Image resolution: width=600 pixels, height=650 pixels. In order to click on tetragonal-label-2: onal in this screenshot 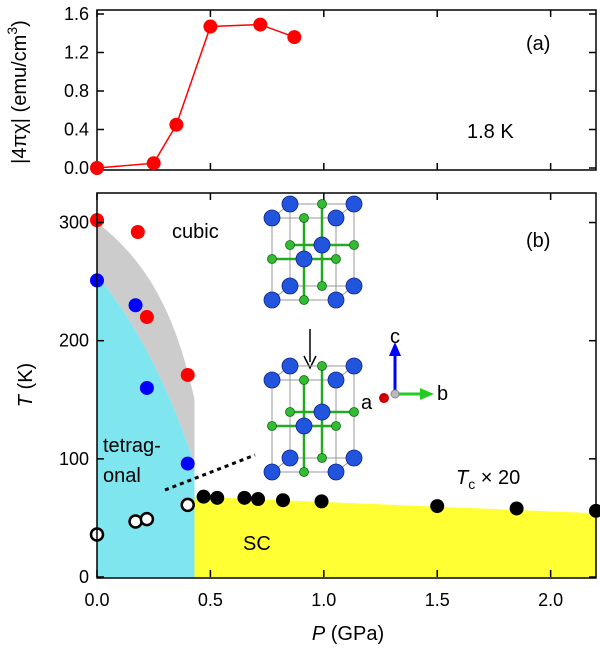, I will do `click(122, 476)`.